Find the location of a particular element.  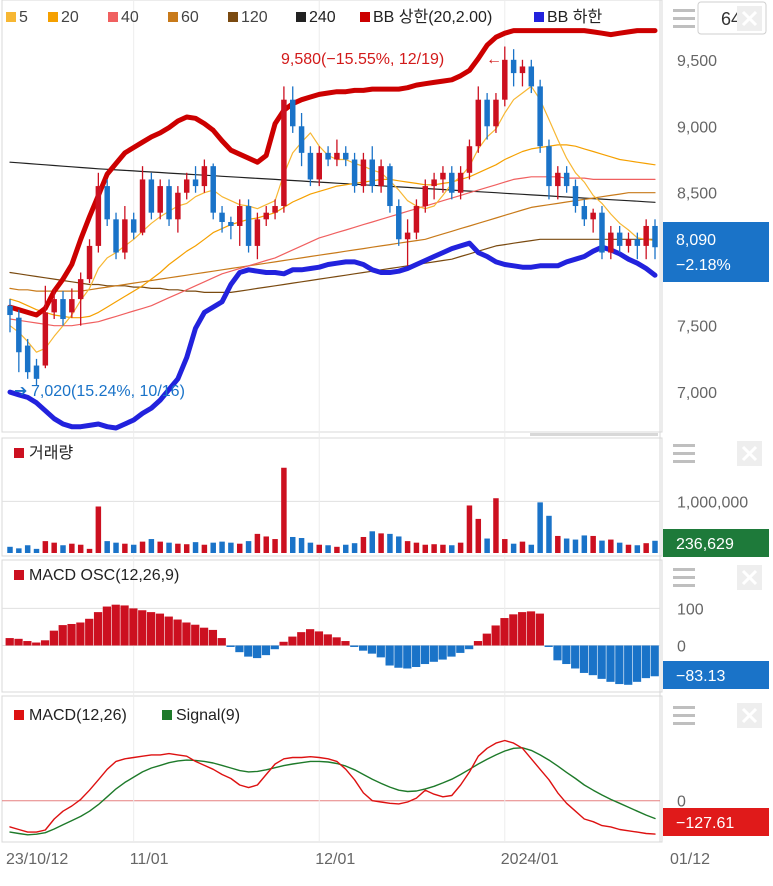

macd-badge-value: −127.61 is located at coordinates (705, 823).